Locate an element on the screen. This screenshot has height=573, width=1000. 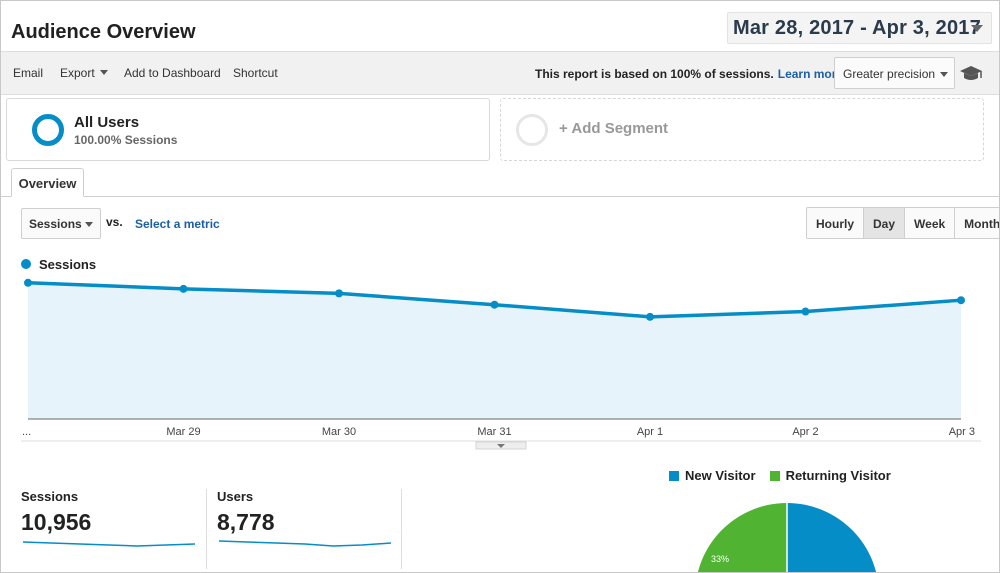
vs-label: vs. is located at coordinates (114, 222).